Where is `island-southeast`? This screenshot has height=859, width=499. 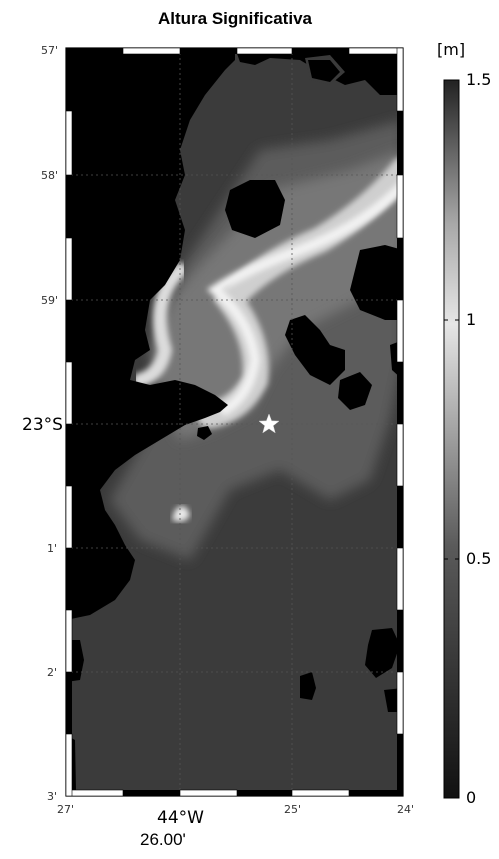
island-southeast is located at coordinates (382, 653).